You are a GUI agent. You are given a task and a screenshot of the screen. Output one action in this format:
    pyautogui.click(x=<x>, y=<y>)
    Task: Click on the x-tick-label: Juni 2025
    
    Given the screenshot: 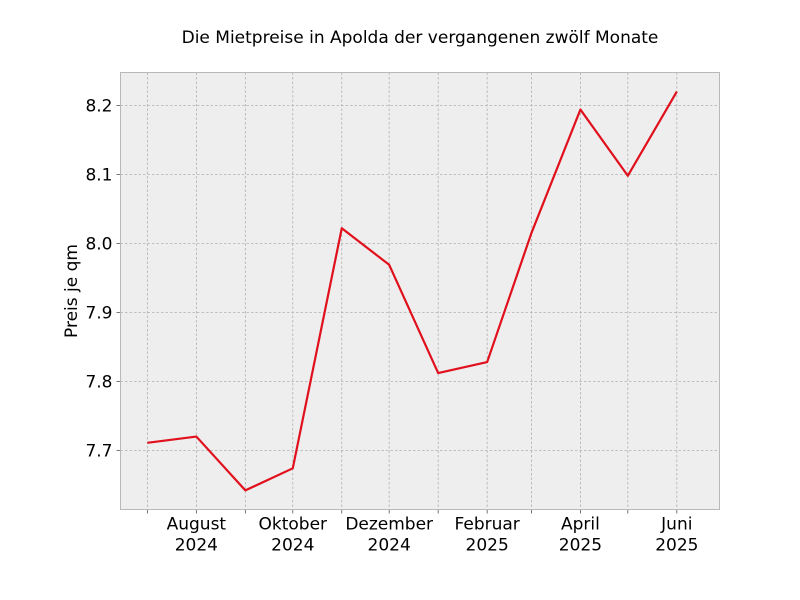 What is the action you would take?
    pyautogui.click(x=676, y=535)
    